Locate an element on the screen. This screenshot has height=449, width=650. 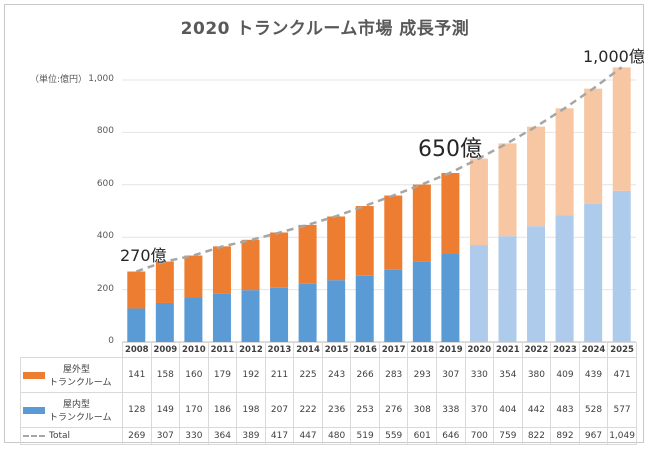
table-cell: 439 is located at coordinates (593, 375).